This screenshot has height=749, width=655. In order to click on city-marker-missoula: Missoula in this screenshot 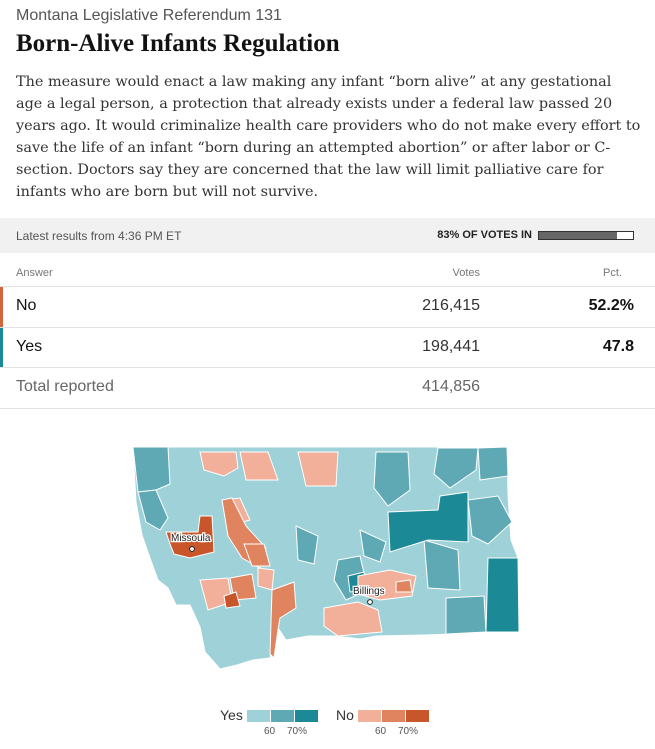, I will do `click(191, 542)`.